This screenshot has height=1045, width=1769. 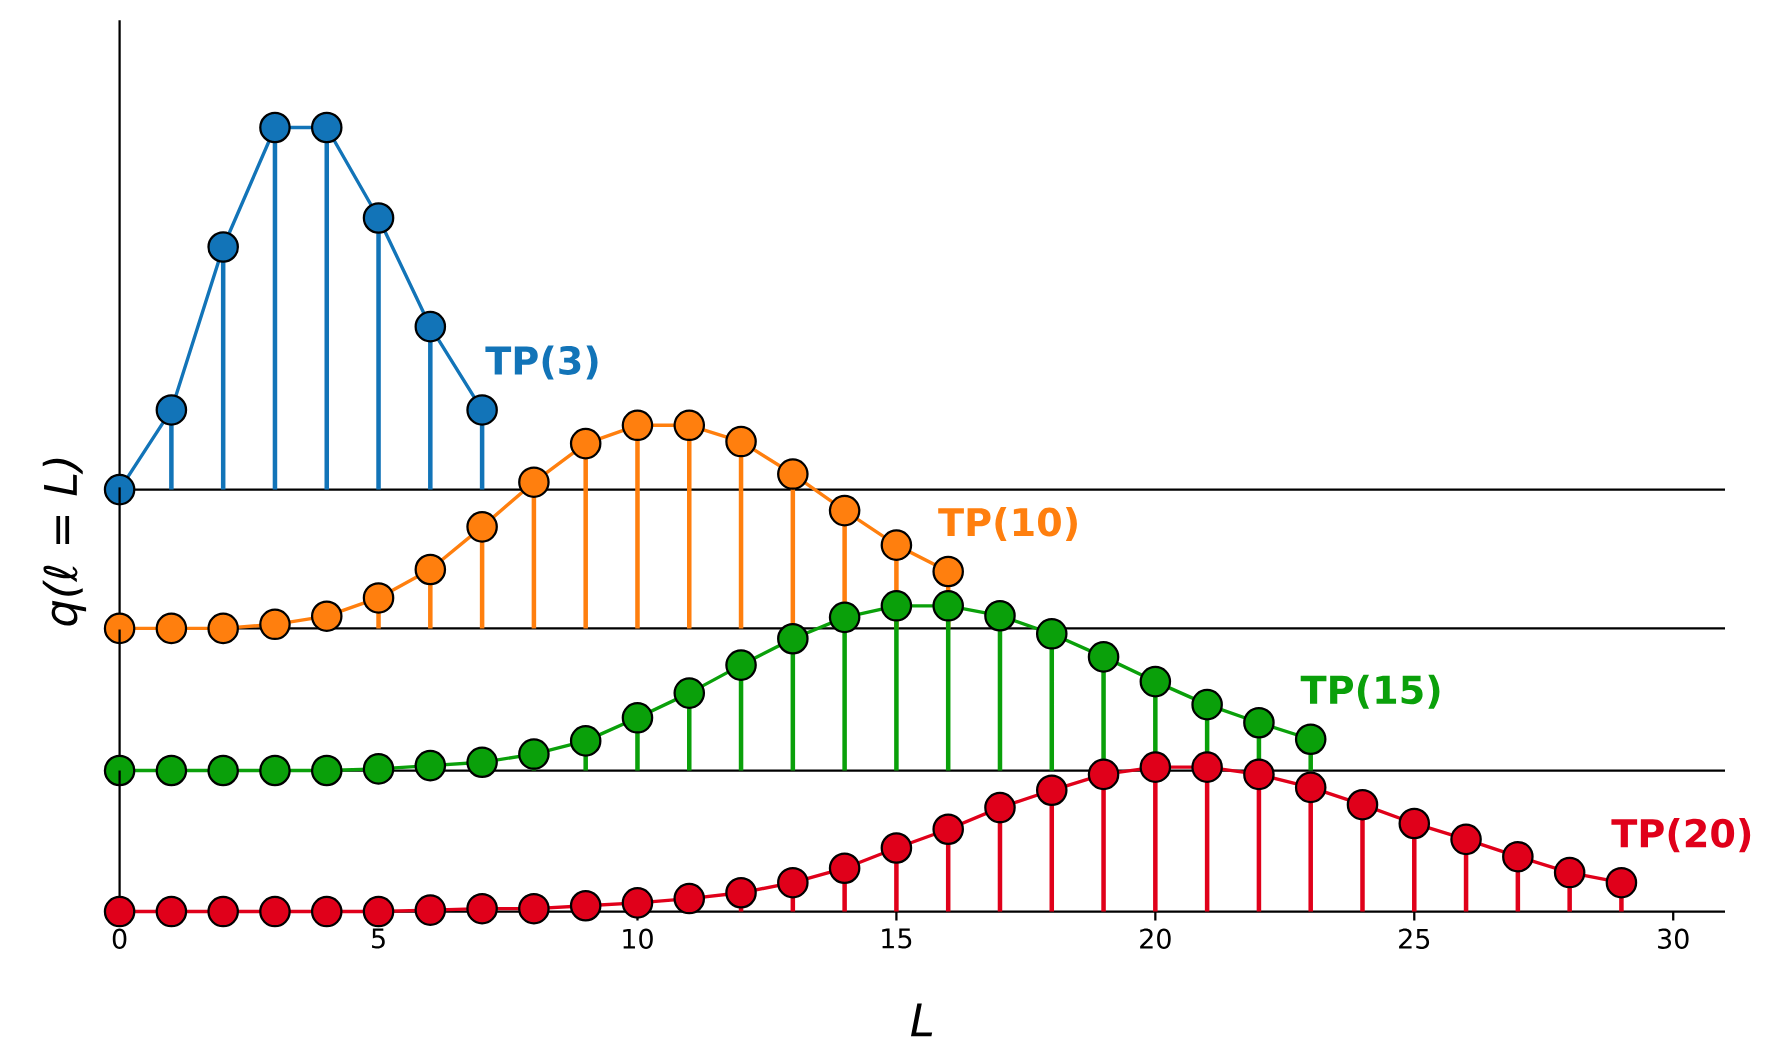 I want to click on legend-label: TP(10), so click(x=1007, y=524).